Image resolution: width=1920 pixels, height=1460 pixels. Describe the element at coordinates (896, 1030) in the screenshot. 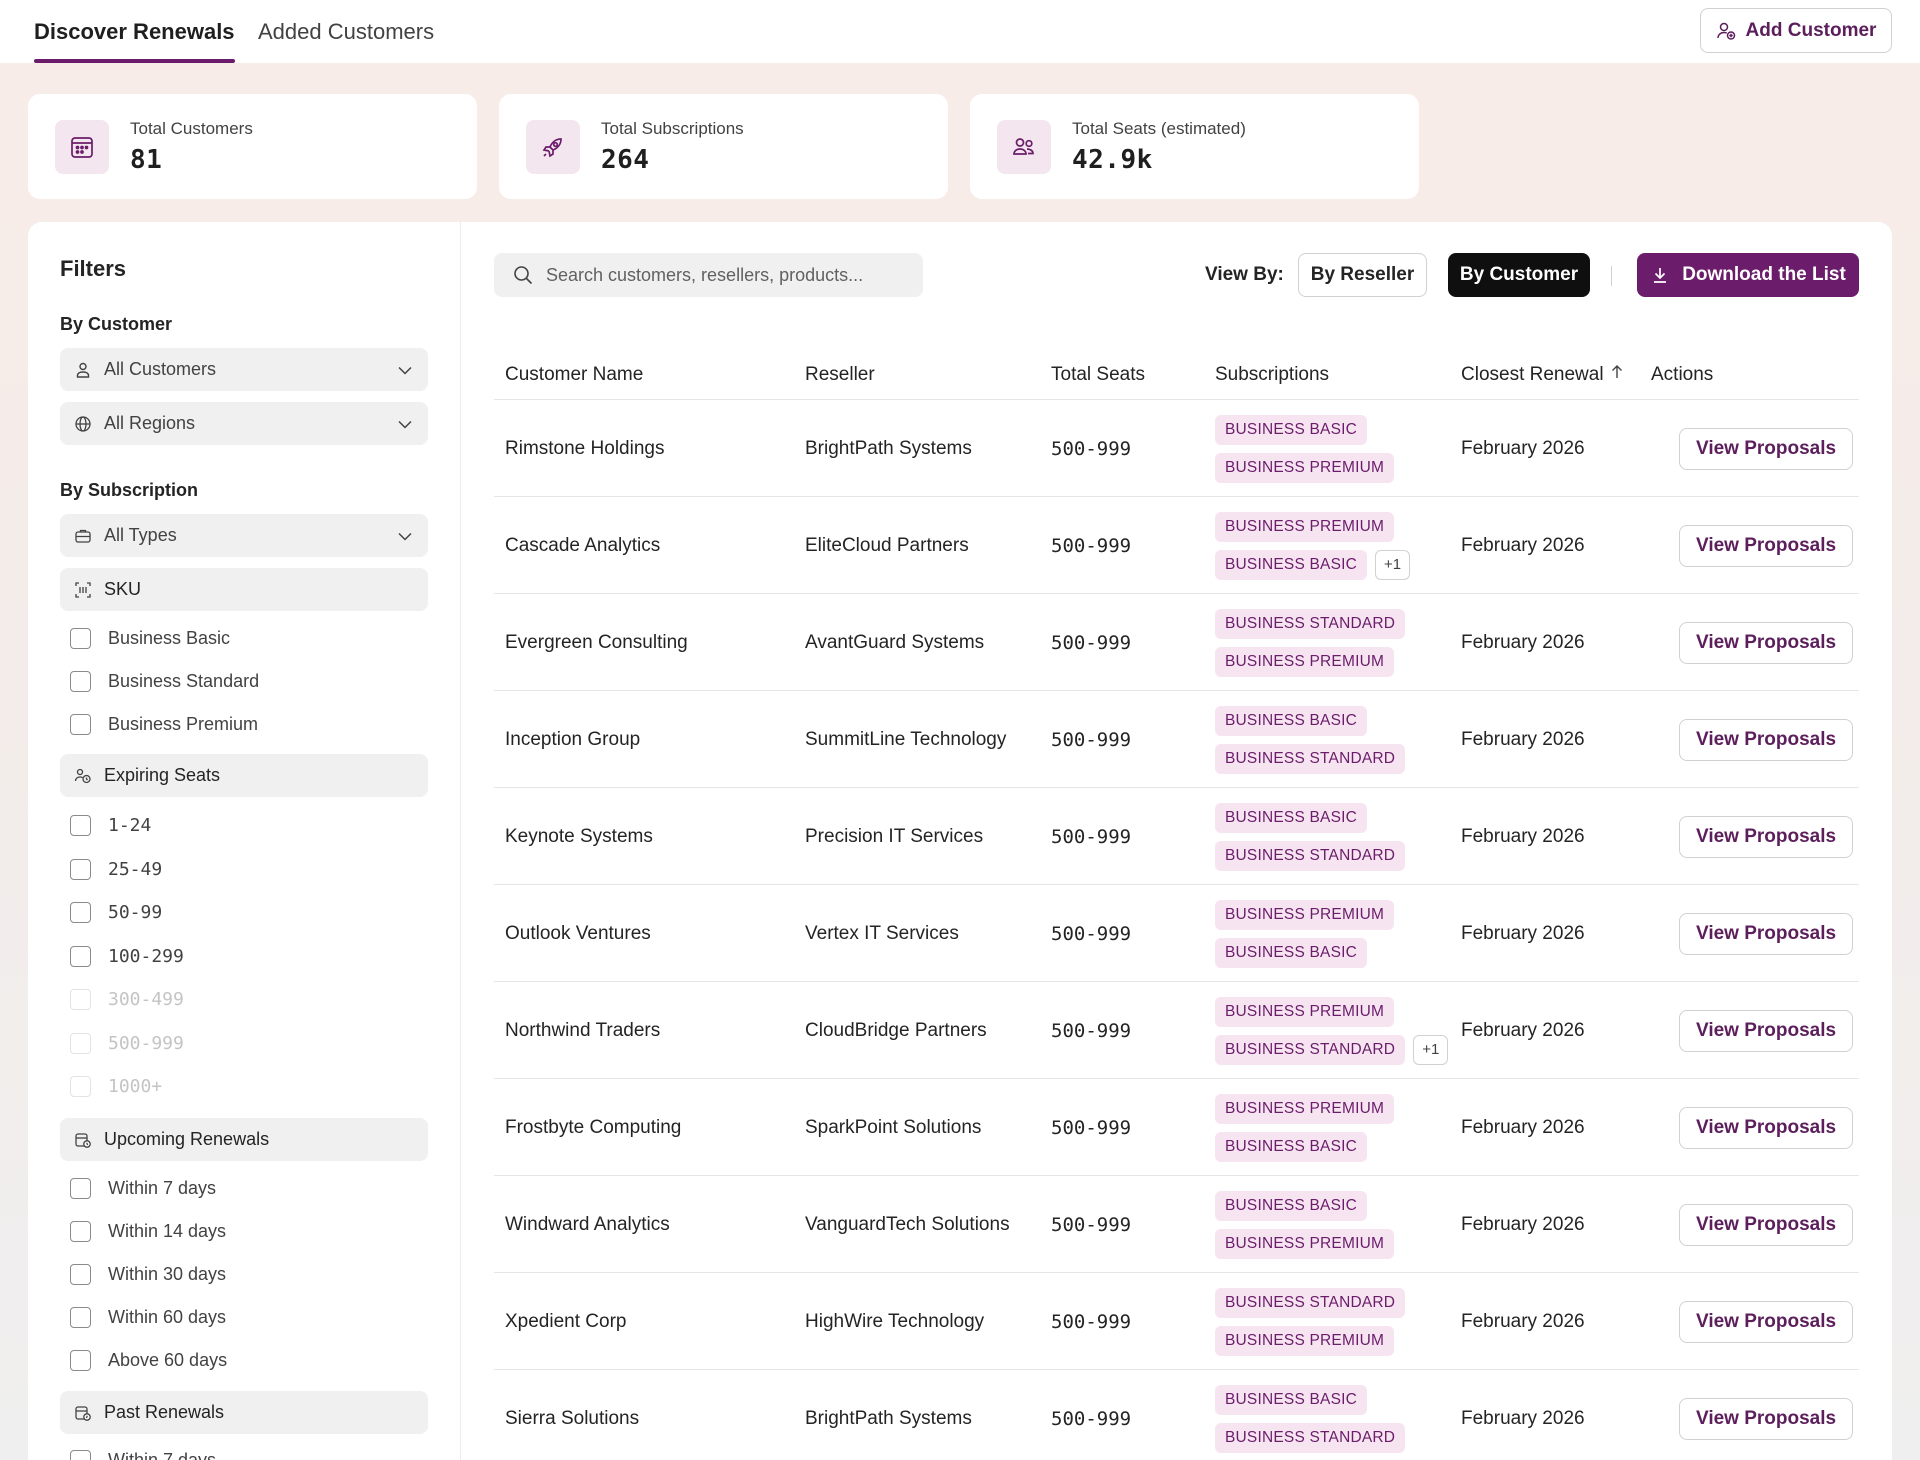

I see `reseller-cell: CloudBridge Partners` at that location.